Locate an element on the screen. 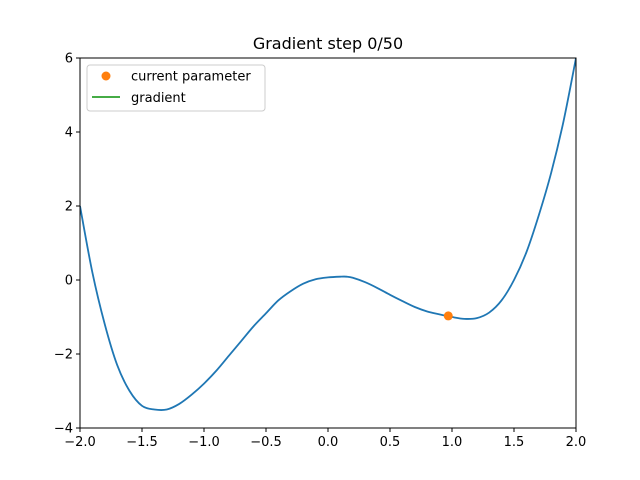 This screenshot has height=480, width=640. y-axis-ticks: −4 −2 0 2 4 6 is located at coordinates (67, 244).